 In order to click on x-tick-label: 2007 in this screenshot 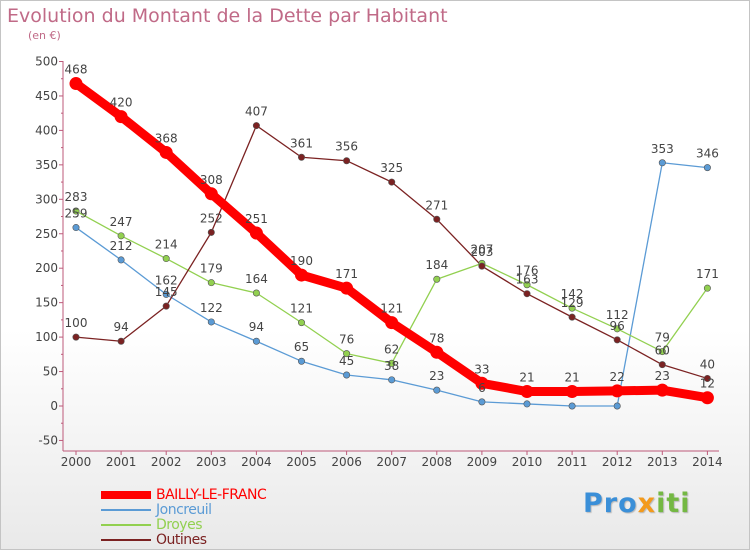, I will do `click(391, 462)`.